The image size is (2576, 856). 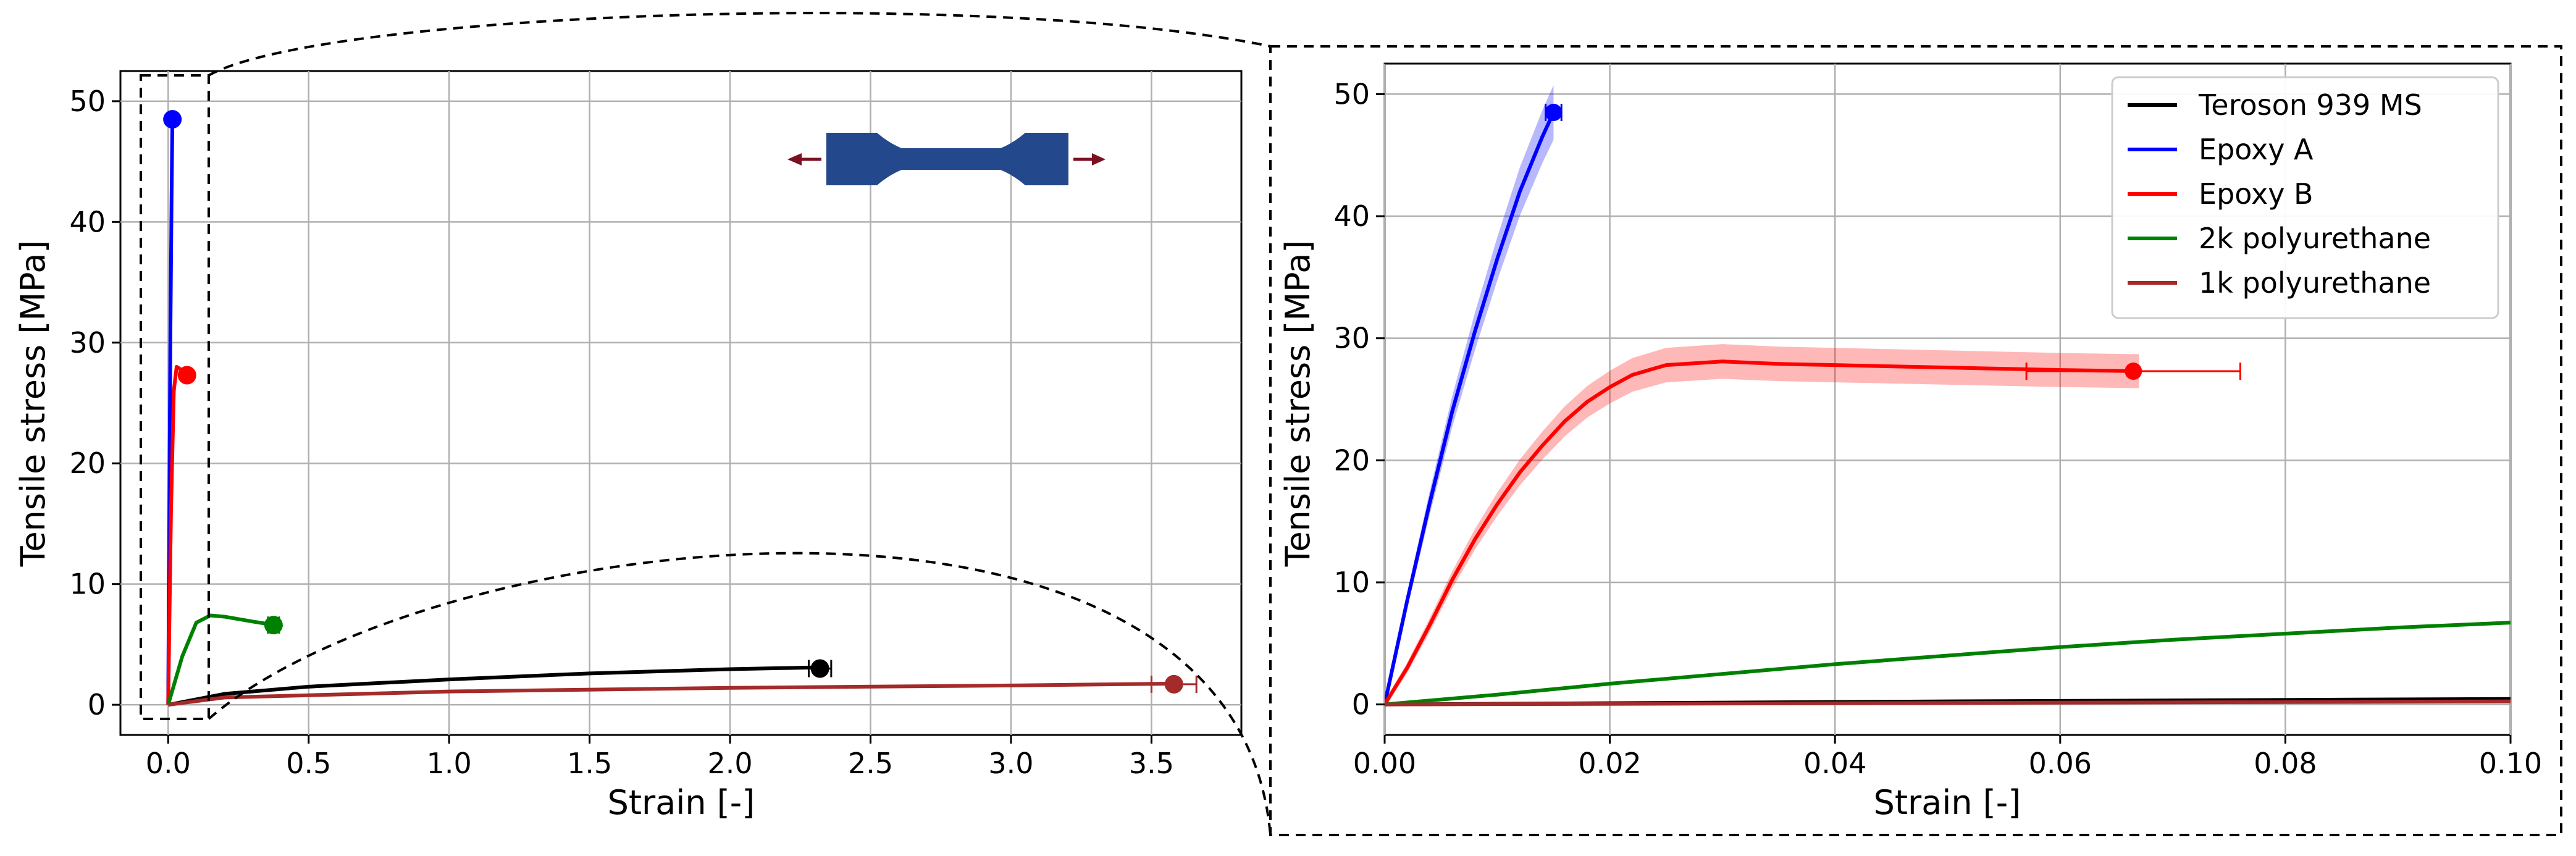 What do you see at coordinates (87, 463) in the screenshot?
I see `left-y-tick-label: 20` at bounding box center [87, 463].